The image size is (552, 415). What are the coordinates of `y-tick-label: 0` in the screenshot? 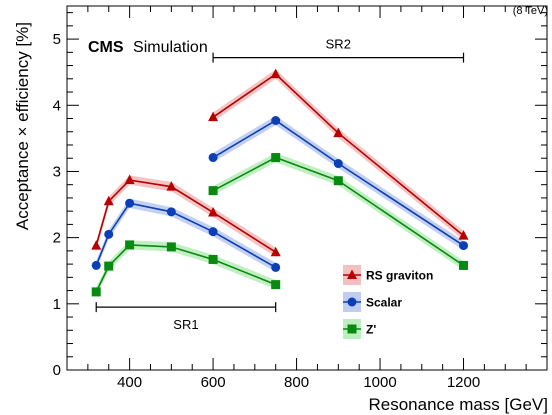 It's located at (57, 370).